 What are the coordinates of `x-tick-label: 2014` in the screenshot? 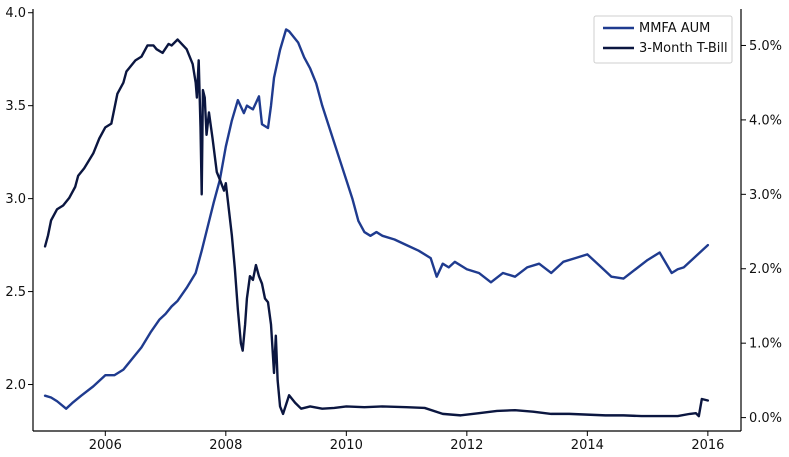 It's located at (587, 445).